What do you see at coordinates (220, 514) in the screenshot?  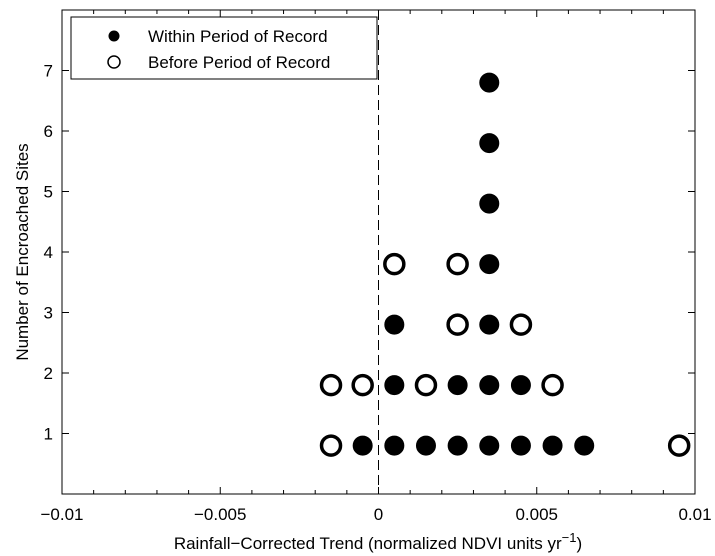 I see `x-tick-label: −0.005` at bounding box center [220, 514].